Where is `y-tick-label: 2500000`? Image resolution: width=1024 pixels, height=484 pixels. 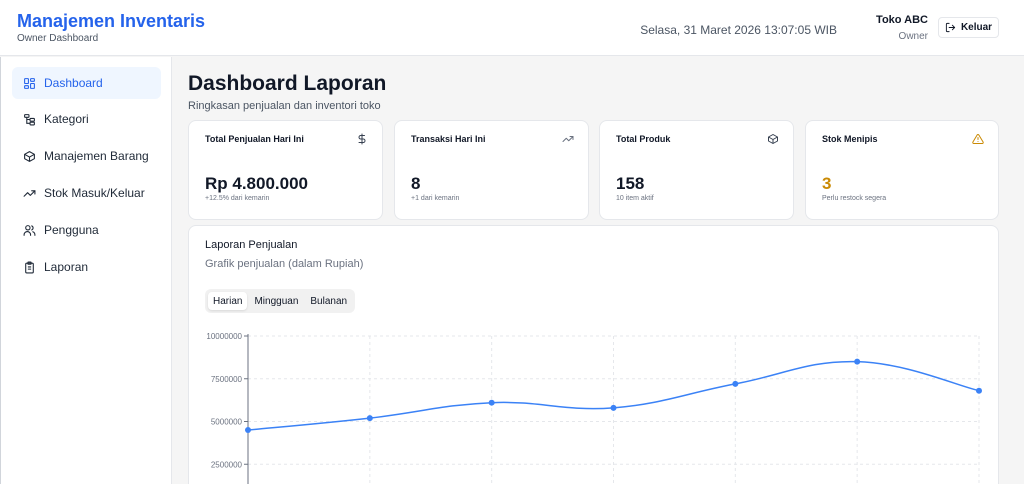 y-tick-label: 2500000 is located at coordinates (227, 464).